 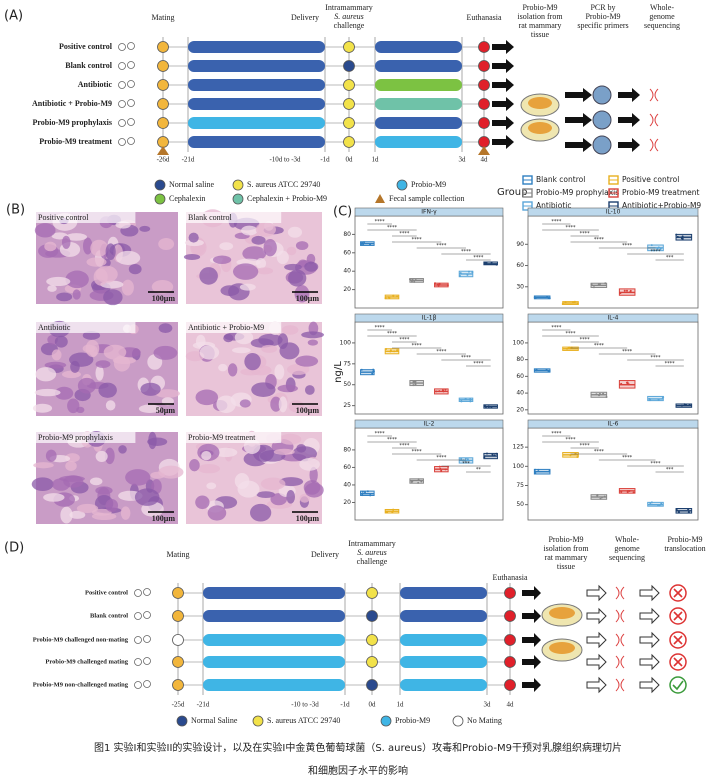 I want to click on legend-title: Group, so click(x=512, y=192).